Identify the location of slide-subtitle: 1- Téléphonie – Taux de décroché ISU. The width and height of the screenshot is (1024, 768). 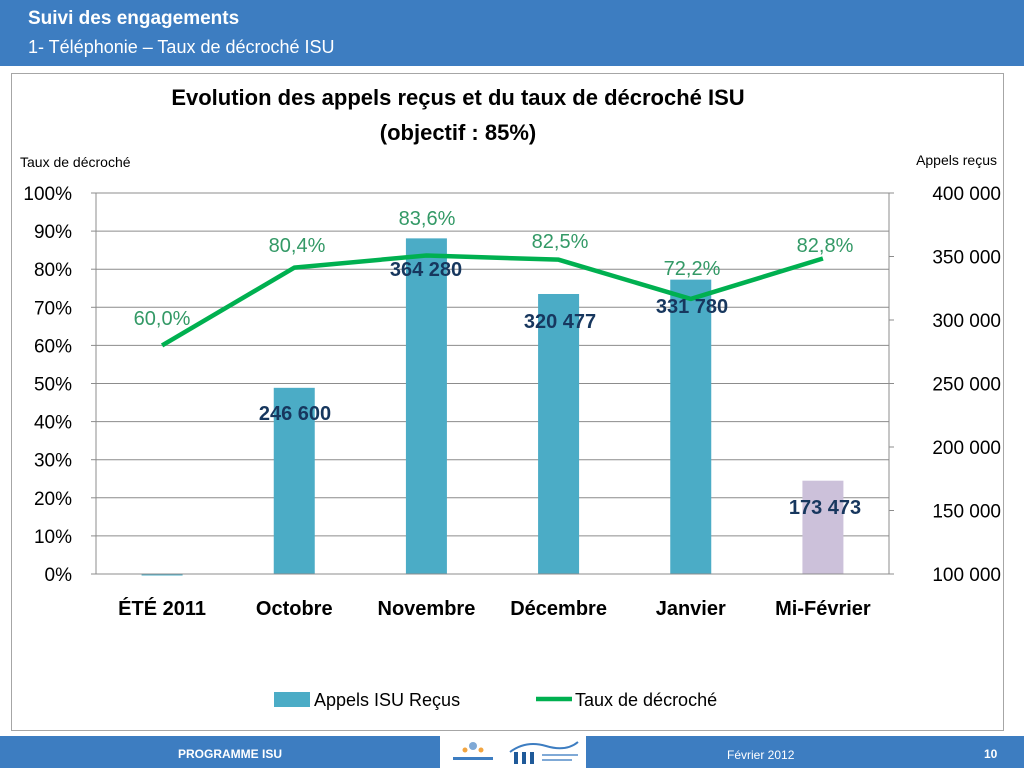
(181, 47).